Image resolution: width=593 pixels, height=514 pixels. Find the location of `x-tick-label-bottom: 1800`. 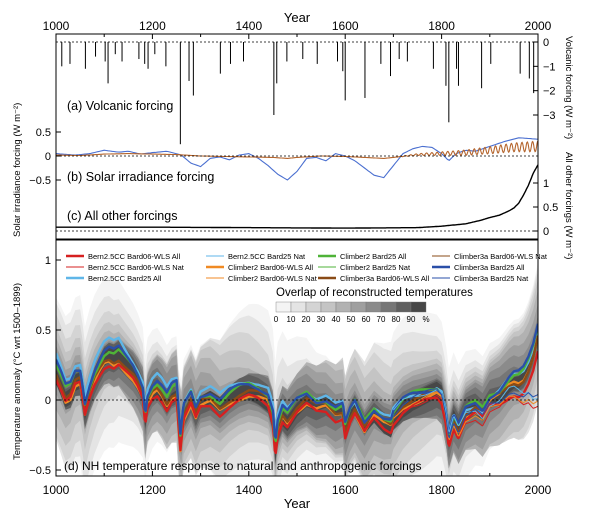

x-tick-label-bottom: 1800 is located at coordinates (441, 490).